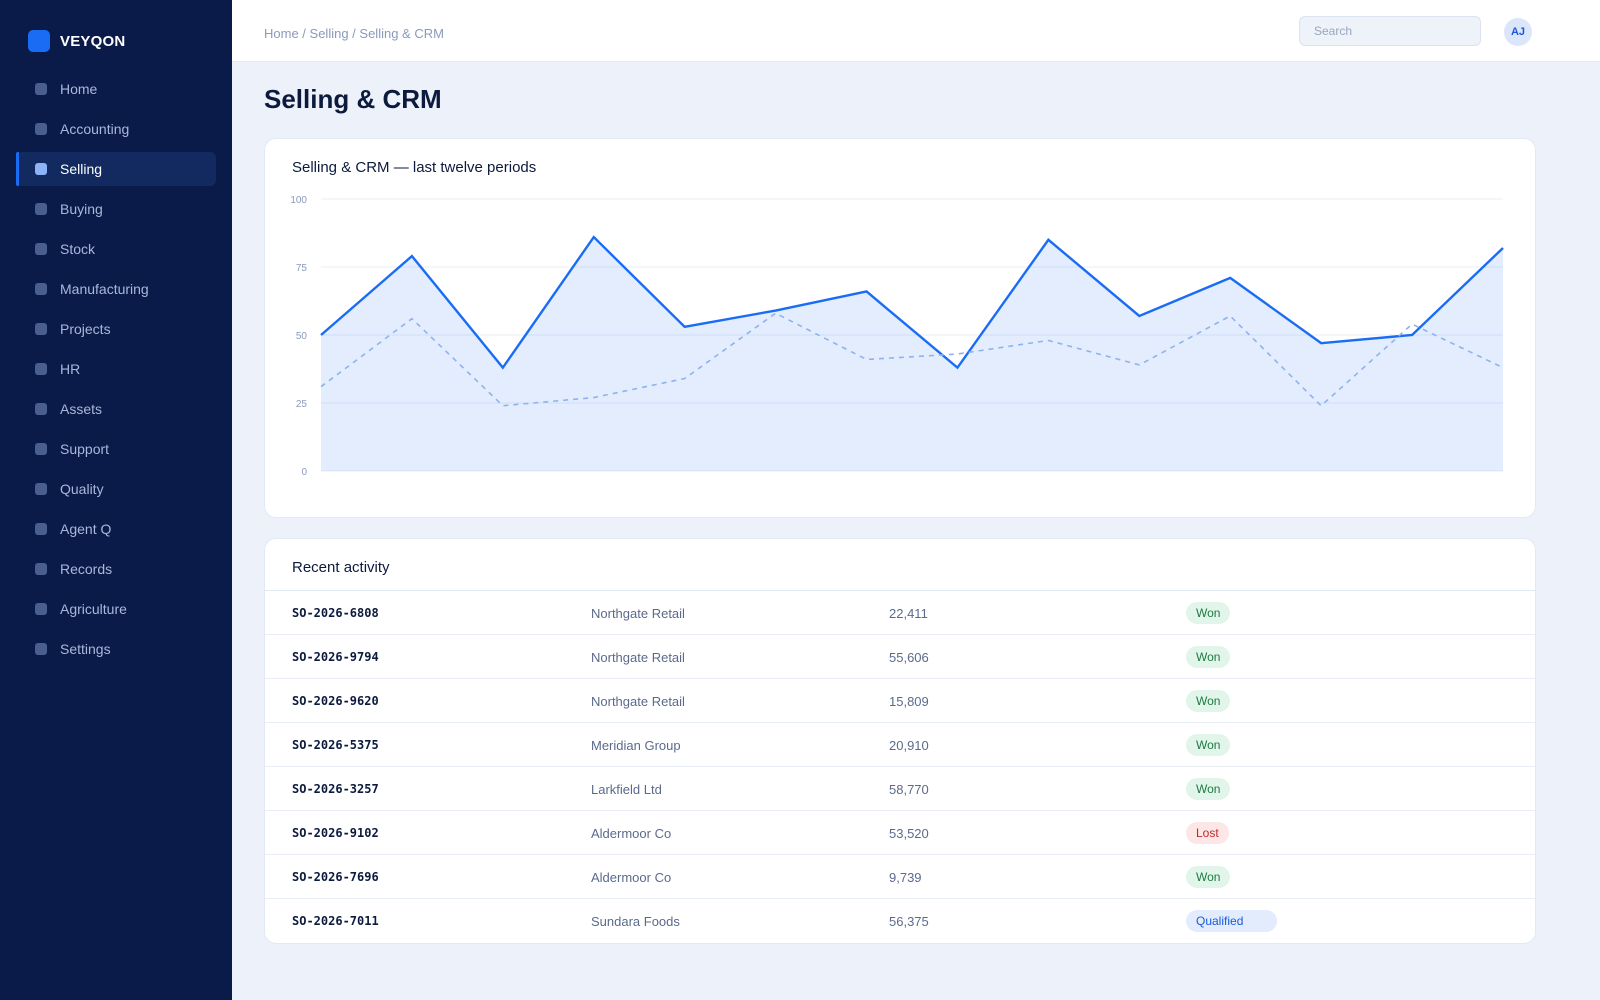 The width and height of the screenshot is (1600, 1000). I want to click on order-id: SO-2026-9794, so click(335, 657).